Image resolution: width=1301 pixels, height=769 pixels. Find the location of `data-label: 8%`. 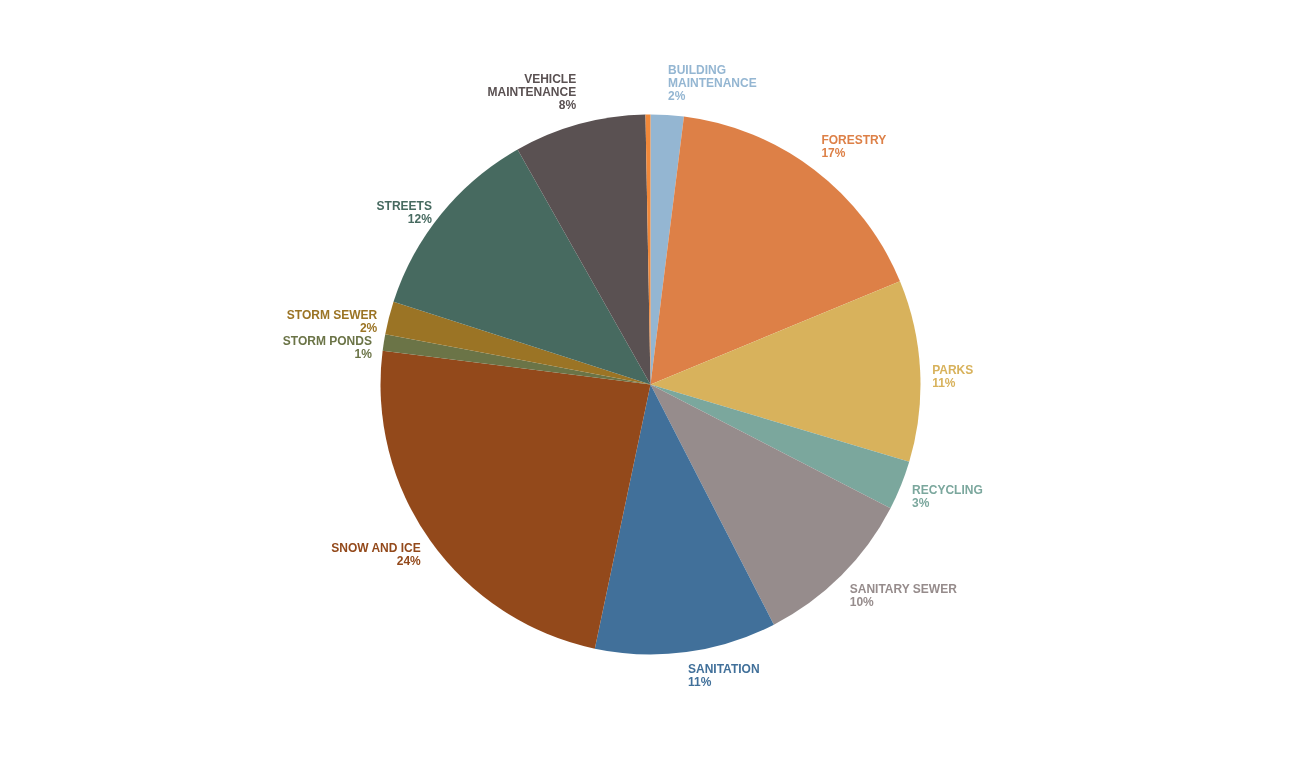

data-label: 8% is located at coordinates (567, 105).